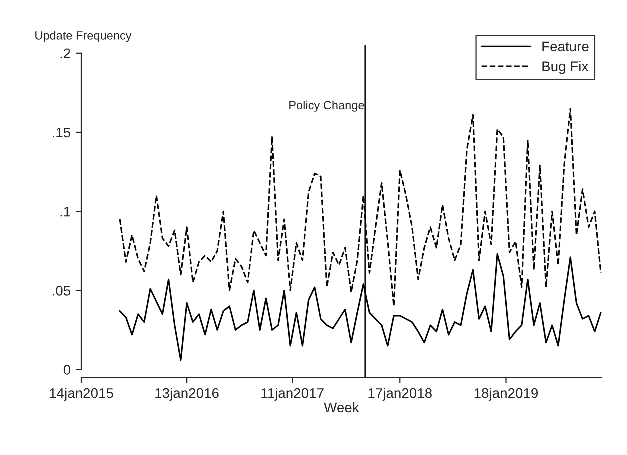 The image size is (627, 455). I want to click on legend-label: Feature, so click(565, 47).